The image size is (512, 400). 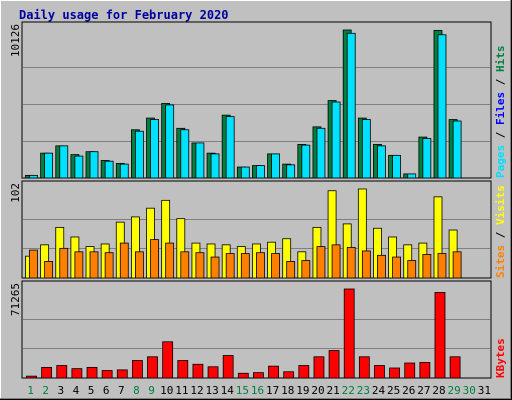 I want to click on x-tick-day-18: 18, so click(x=287, y=390).